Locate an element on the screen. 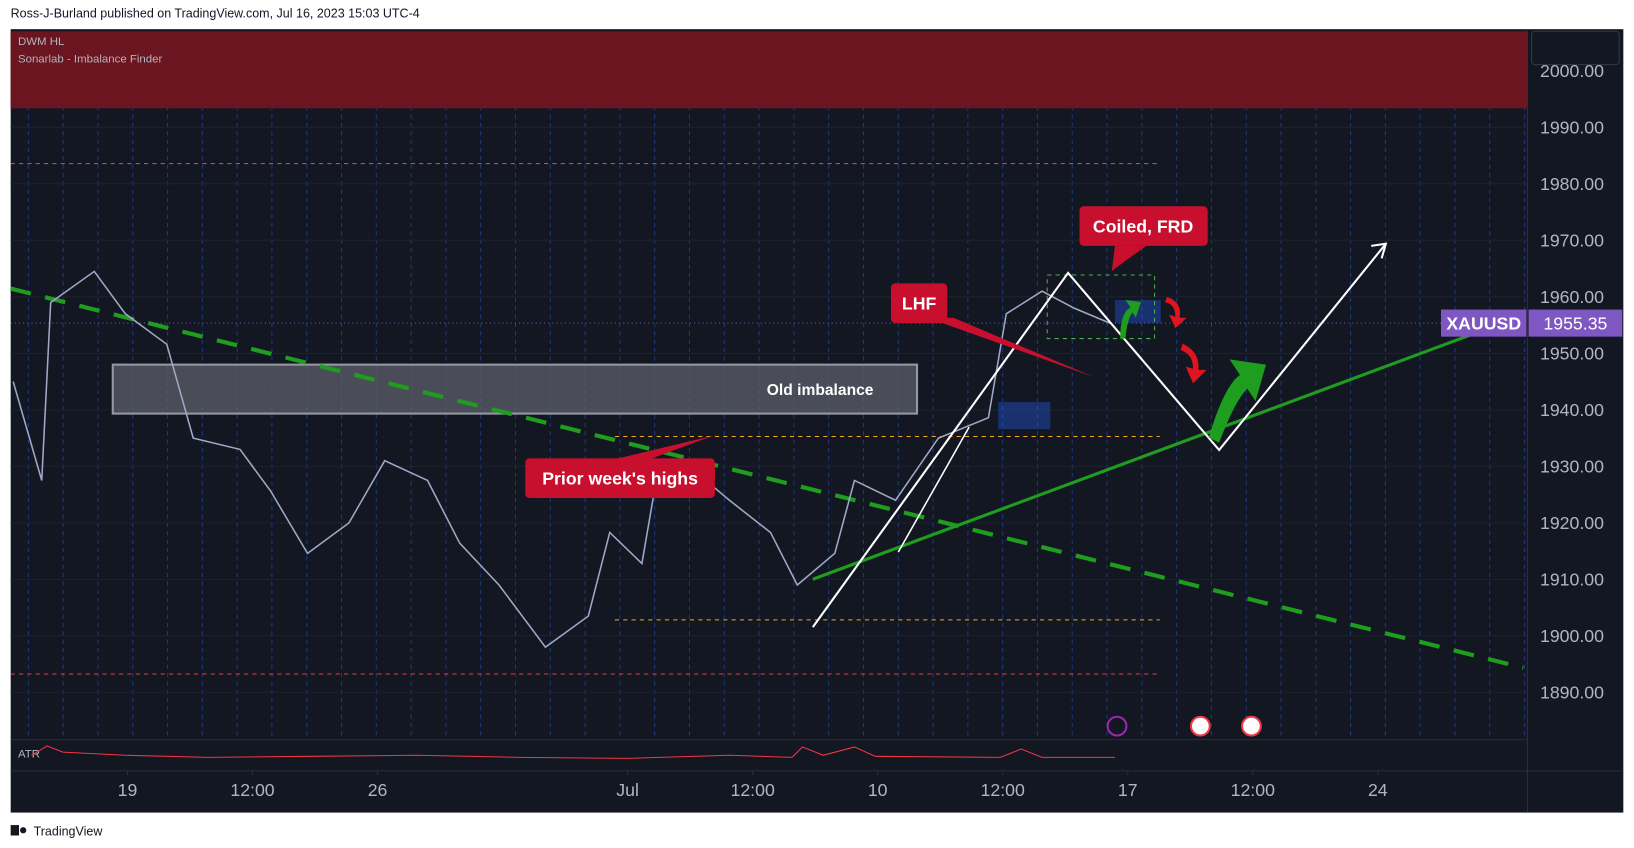 This screenshot has width=1634, height=848. trend-line is located at coordinates (1141, 457).